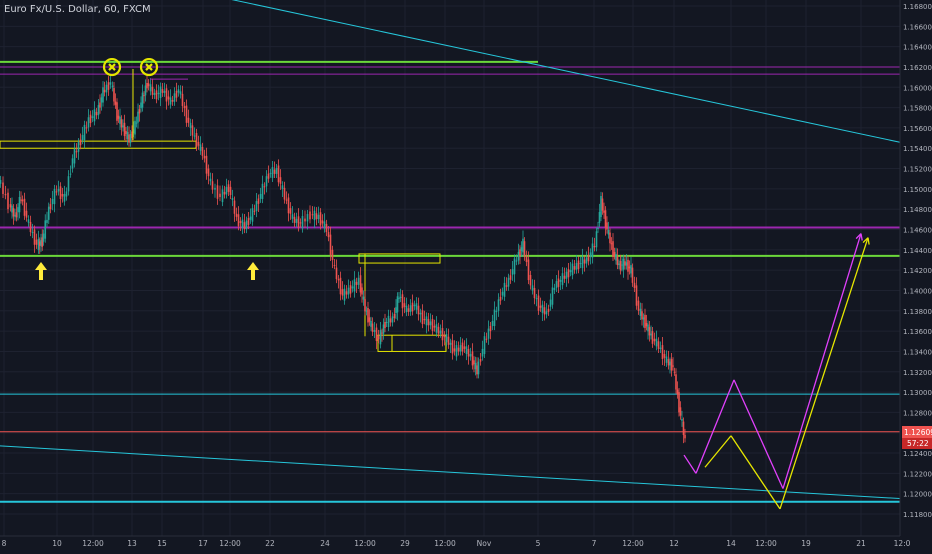 This screenshot has width=932, height=554. Describe the element at coordinates (866, 241) in the screenshot. I see `projection-path-yellow-head` at that location.